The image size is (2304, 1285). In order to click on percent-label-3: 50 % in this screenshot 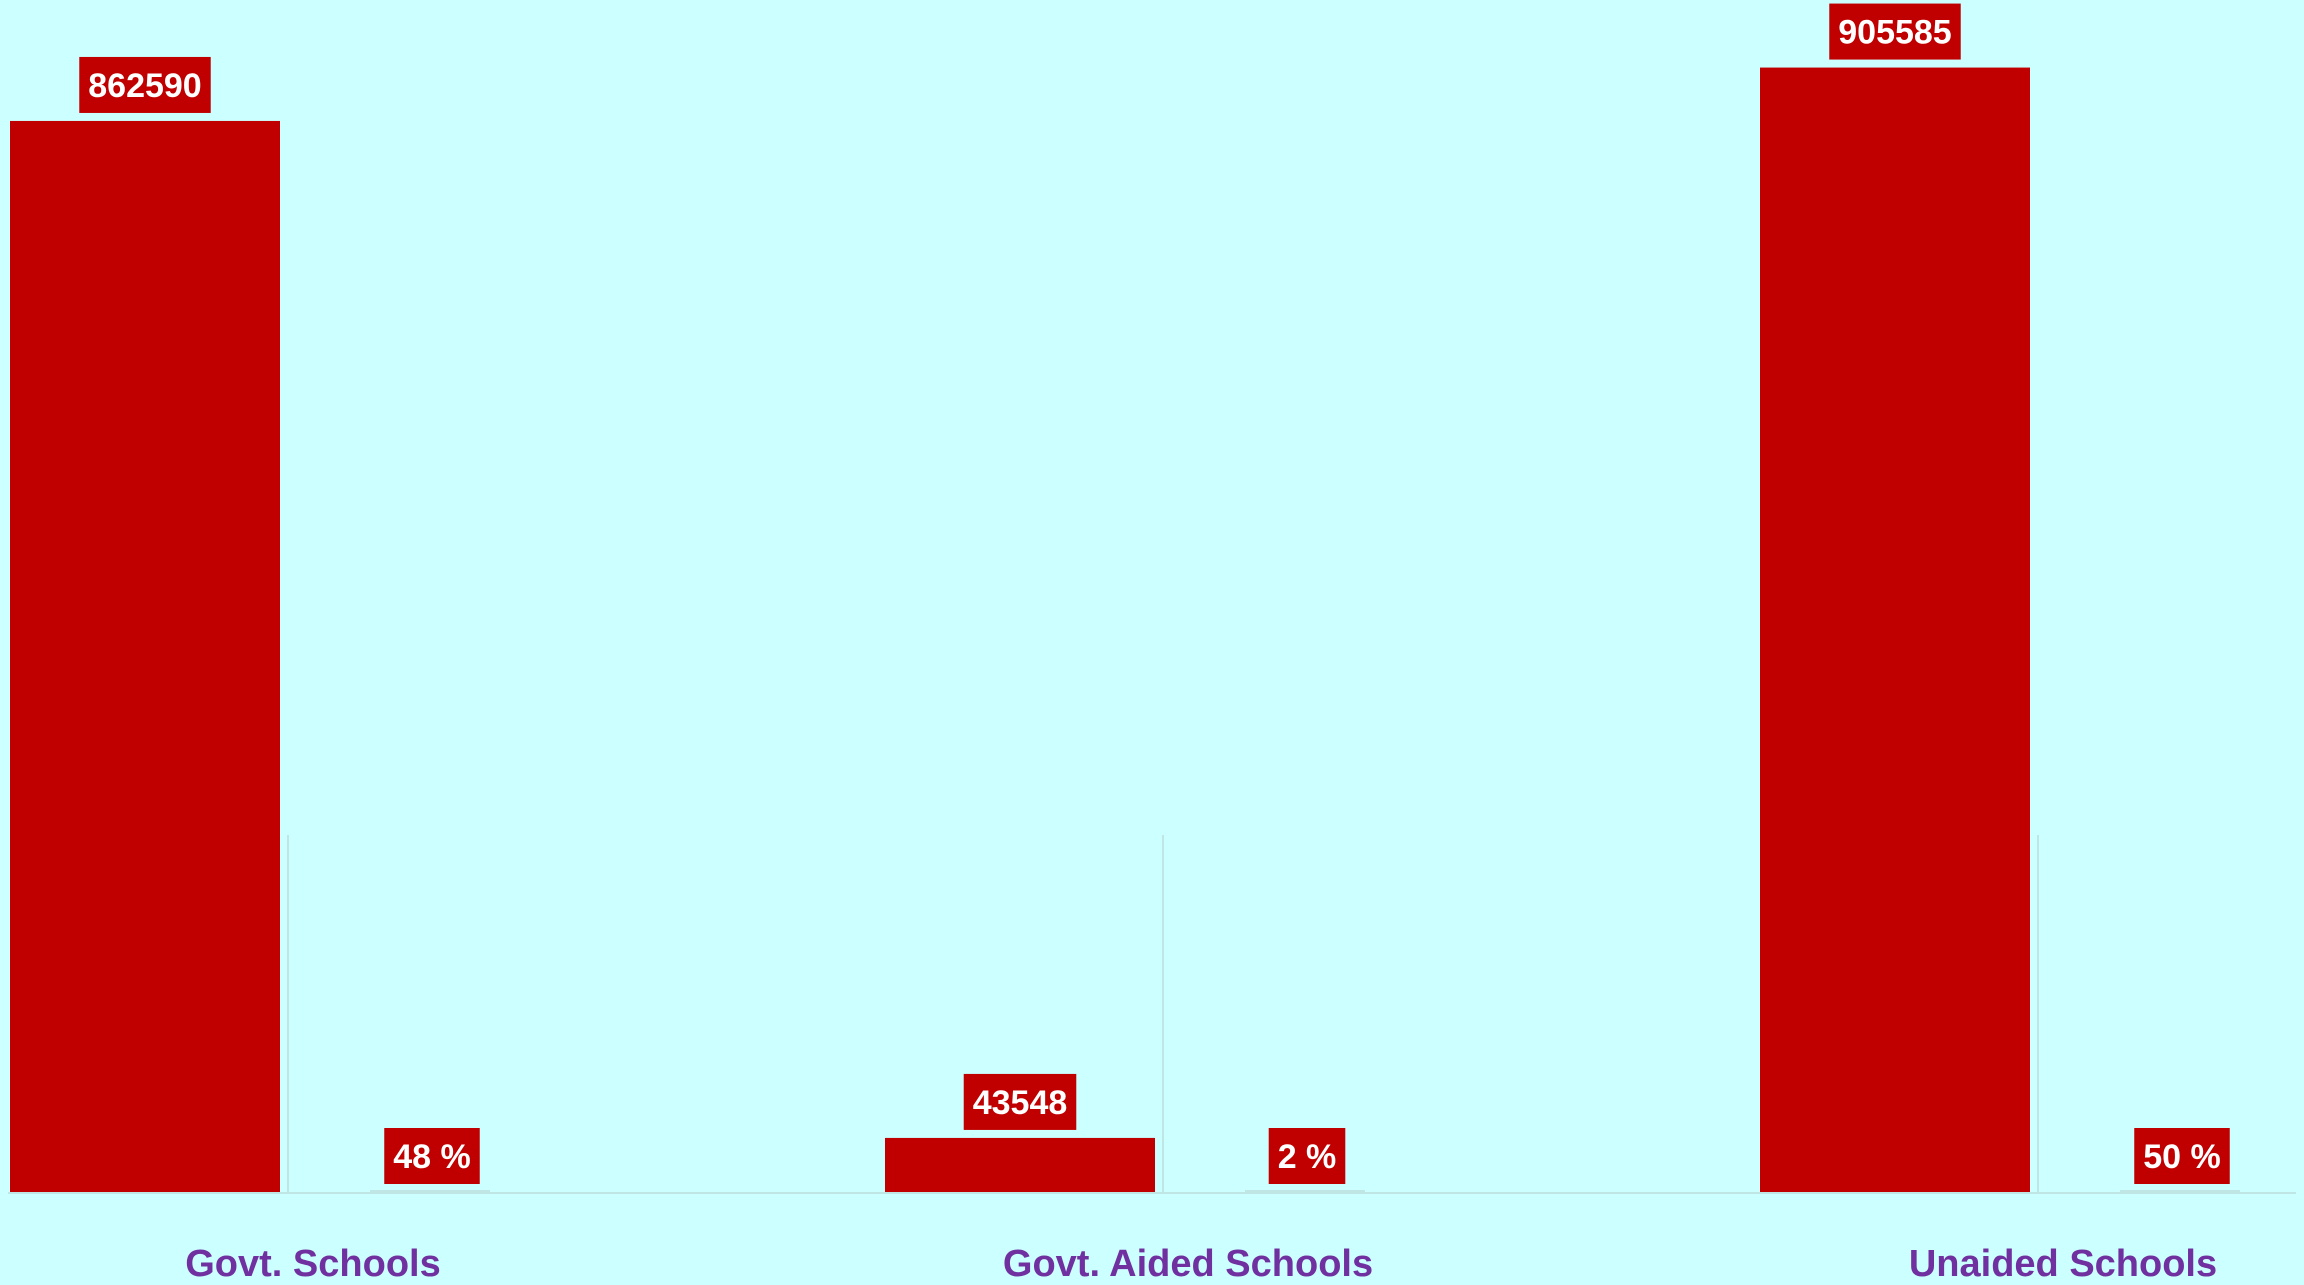, I will do `click(2182, 1157)`.